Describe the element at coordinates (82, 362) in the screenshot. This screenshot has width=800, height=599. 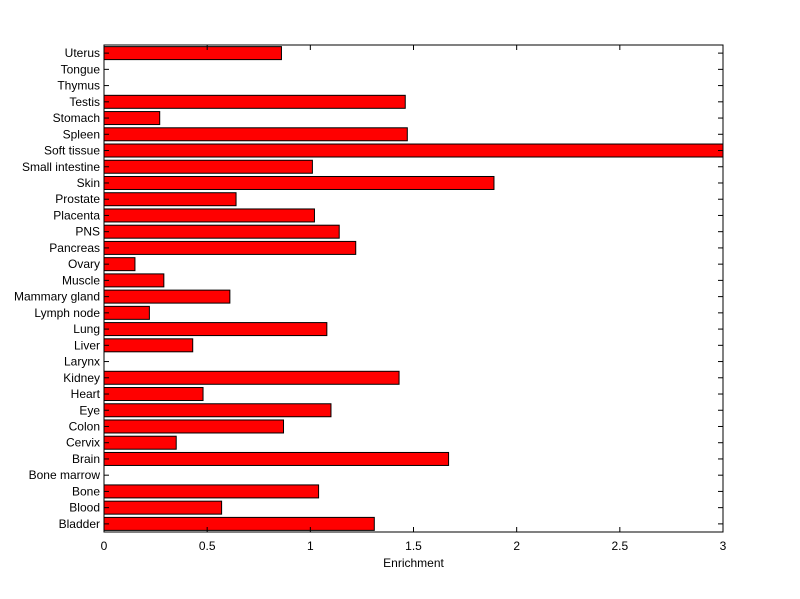
I see `y-tick-label-larynx: Larynx` at that location.